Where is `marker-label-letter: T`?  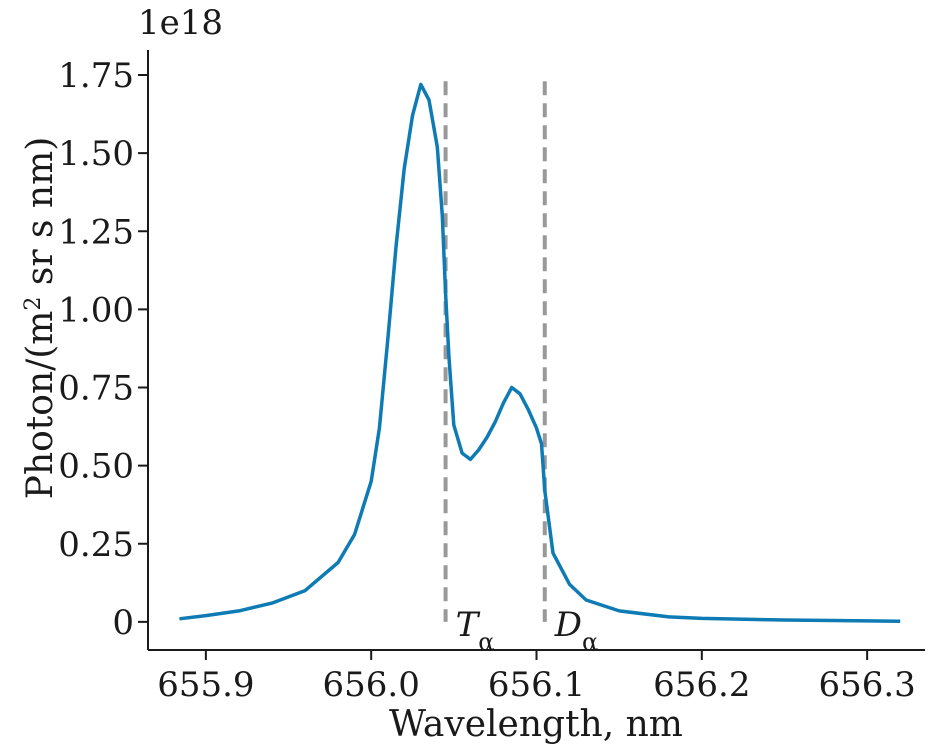
marker-label-letter: T is located at coordinates (468, 625).